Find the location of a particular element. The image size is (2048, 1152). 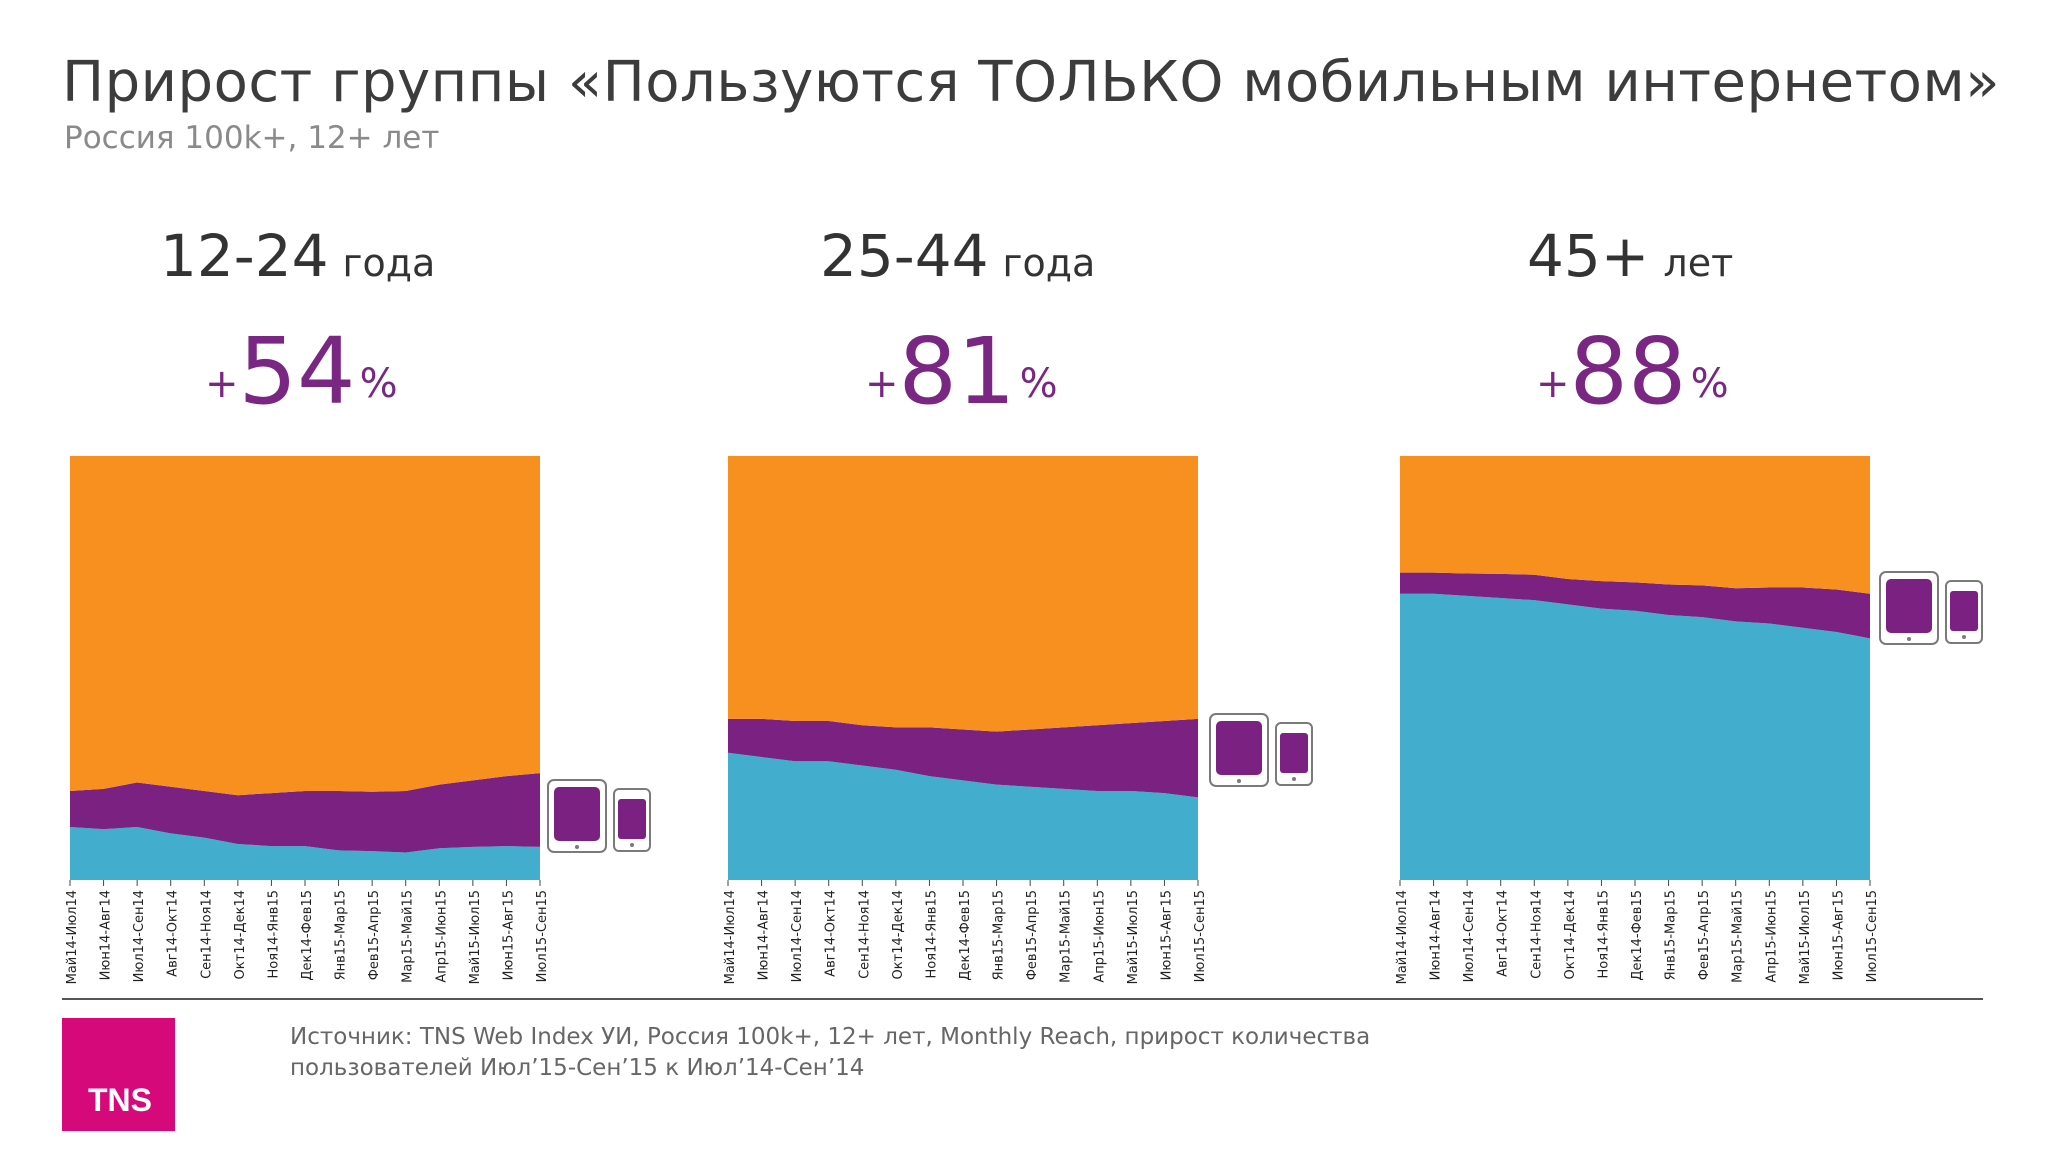

footer-divider is located at coordinates (1022, 999).